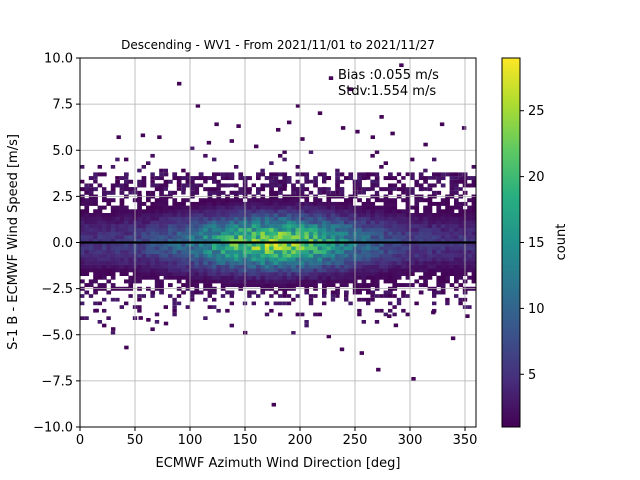 The image size is (640, 480). Describe the element at coordinates (62, 105) in the screenshot. I see `y-tick-label: 7.5` at that location.